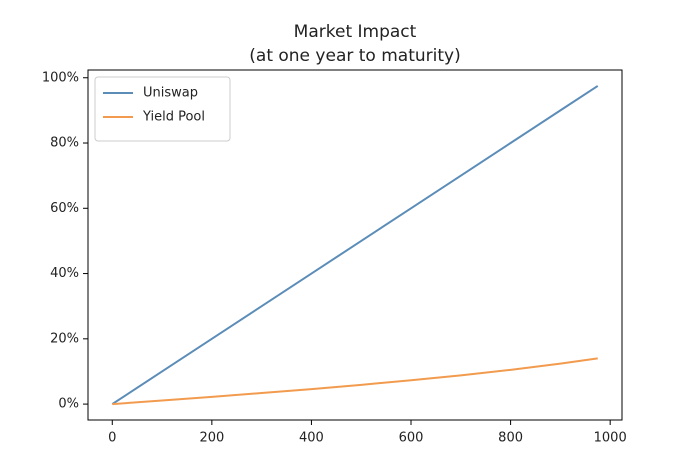  What do you see at coordinates (173, 117) in the screenshot?
I see `legend-label: Yield Pool` at bounding box center [173, 117].